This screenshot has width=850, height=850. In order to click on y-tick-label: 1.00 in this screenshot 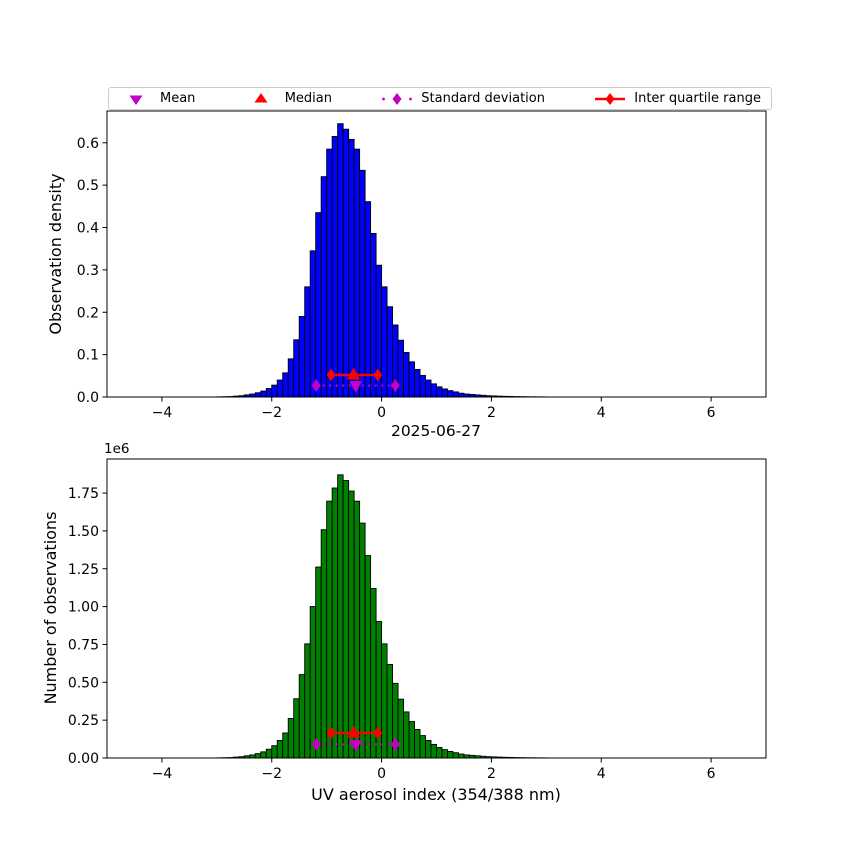, I will do `click(83, 608)`.